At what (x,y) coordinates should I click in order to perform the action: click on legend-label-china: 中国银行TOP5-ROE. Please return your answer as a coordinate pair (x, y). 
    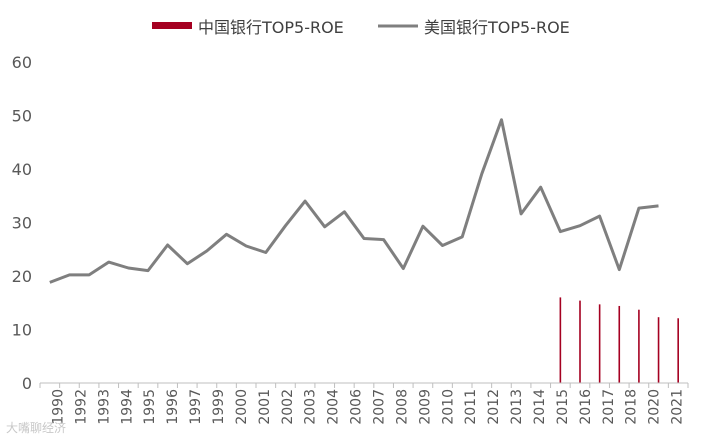
    Looking at the image, I should click on (271, 27).